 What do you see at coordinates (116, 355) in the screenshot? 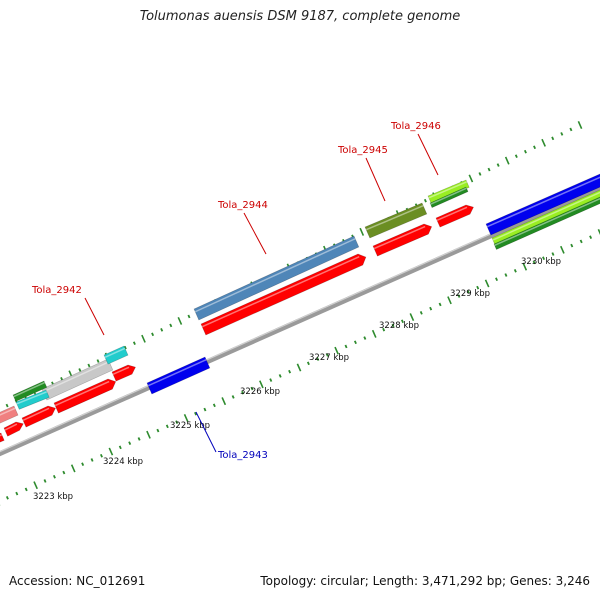
I see `gene-cyan-block` at bounding box center [116, 355].